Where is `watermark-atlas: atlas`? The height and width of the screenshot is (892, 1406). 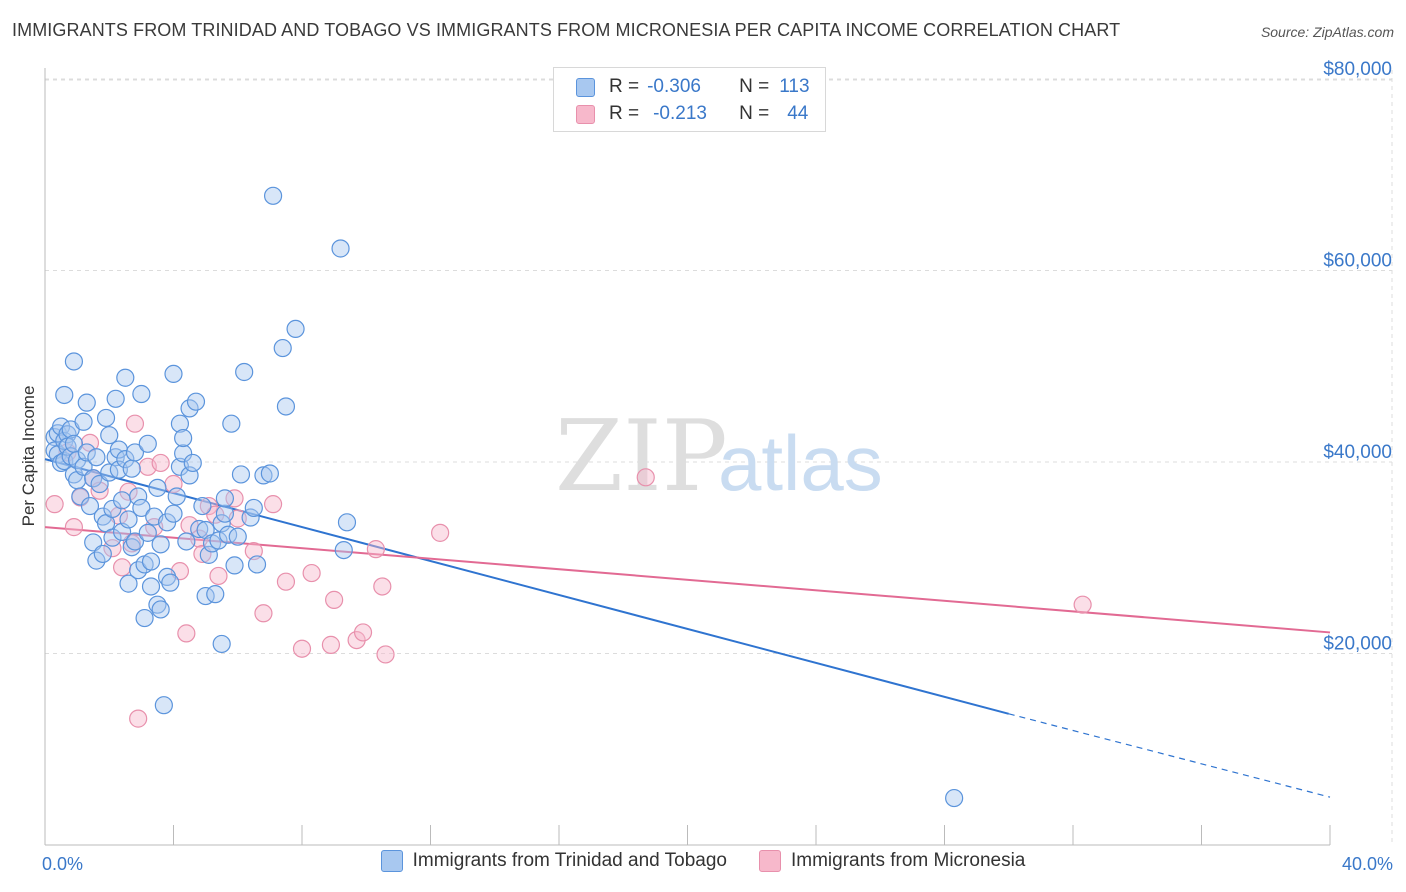
watermark-atlas: atlas is located at coordinates (800, 463).